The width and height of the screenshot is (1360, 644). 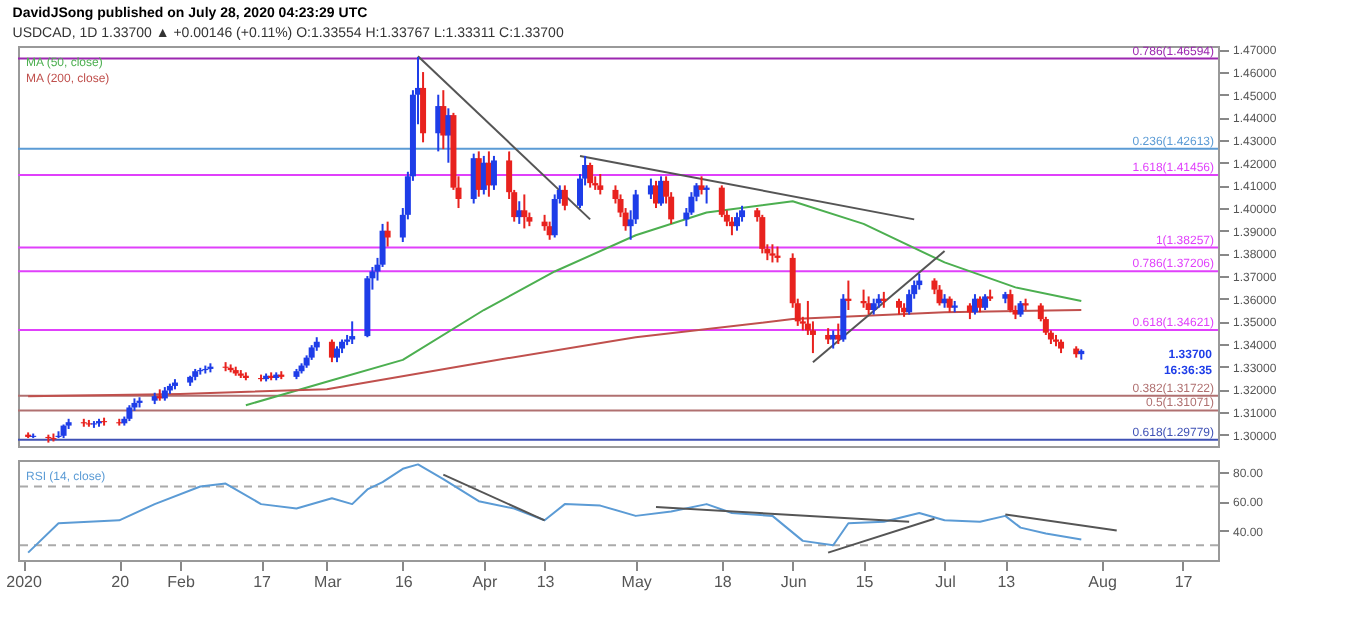 What do you see at coordinates (485, 582) in the screenshot?
I see `x-tick-label: Apr` at bounding box center [485, 582].